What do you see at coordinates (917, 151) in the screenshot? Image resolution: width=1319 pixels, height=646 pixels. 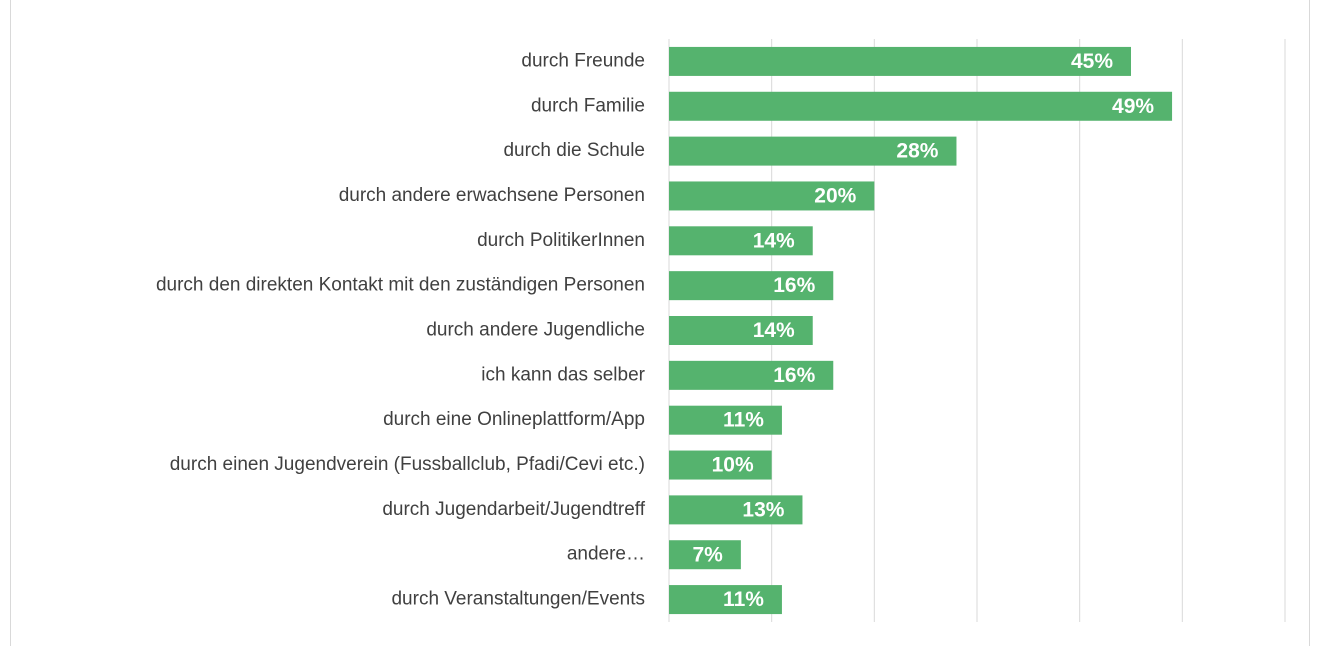 I see `data-label: 28%` at bounding box center [917, 151].